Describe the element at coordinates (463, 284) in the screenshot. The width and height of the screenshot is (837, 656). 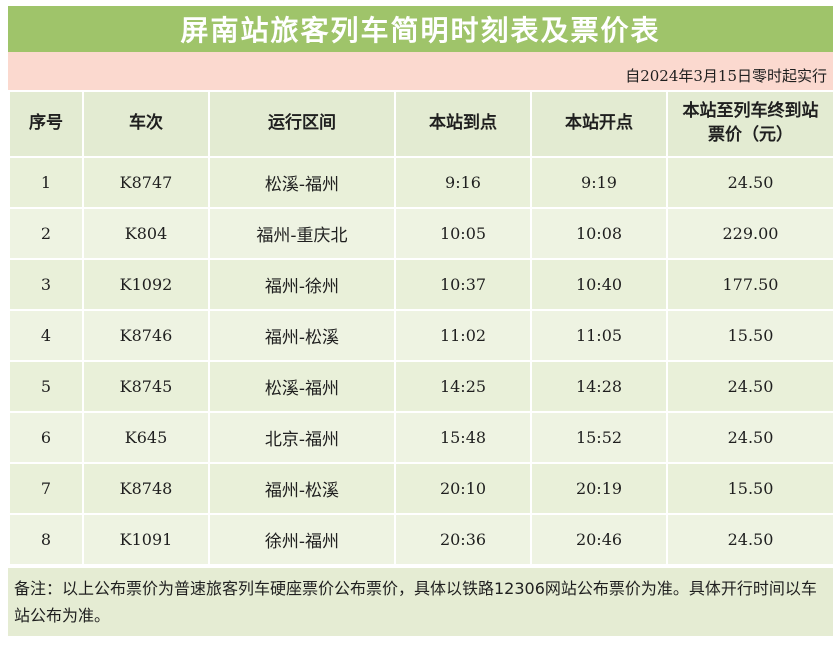
I see `cell-arrive: 10:37` at that location.